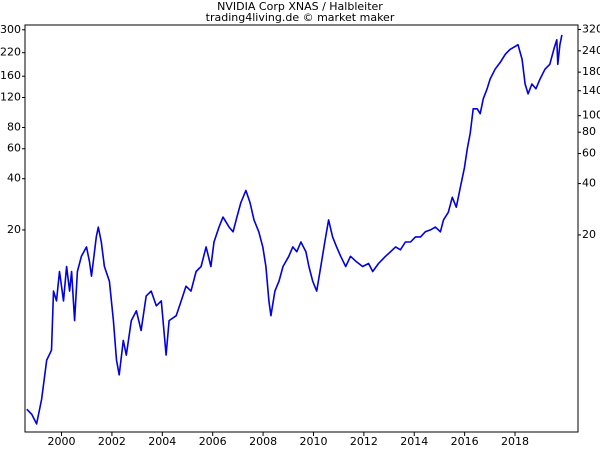  What do you see at coordinates (589, 183) in the screenshot?
I see `y2-tick-label: 40` at bounding box center [589, 183].